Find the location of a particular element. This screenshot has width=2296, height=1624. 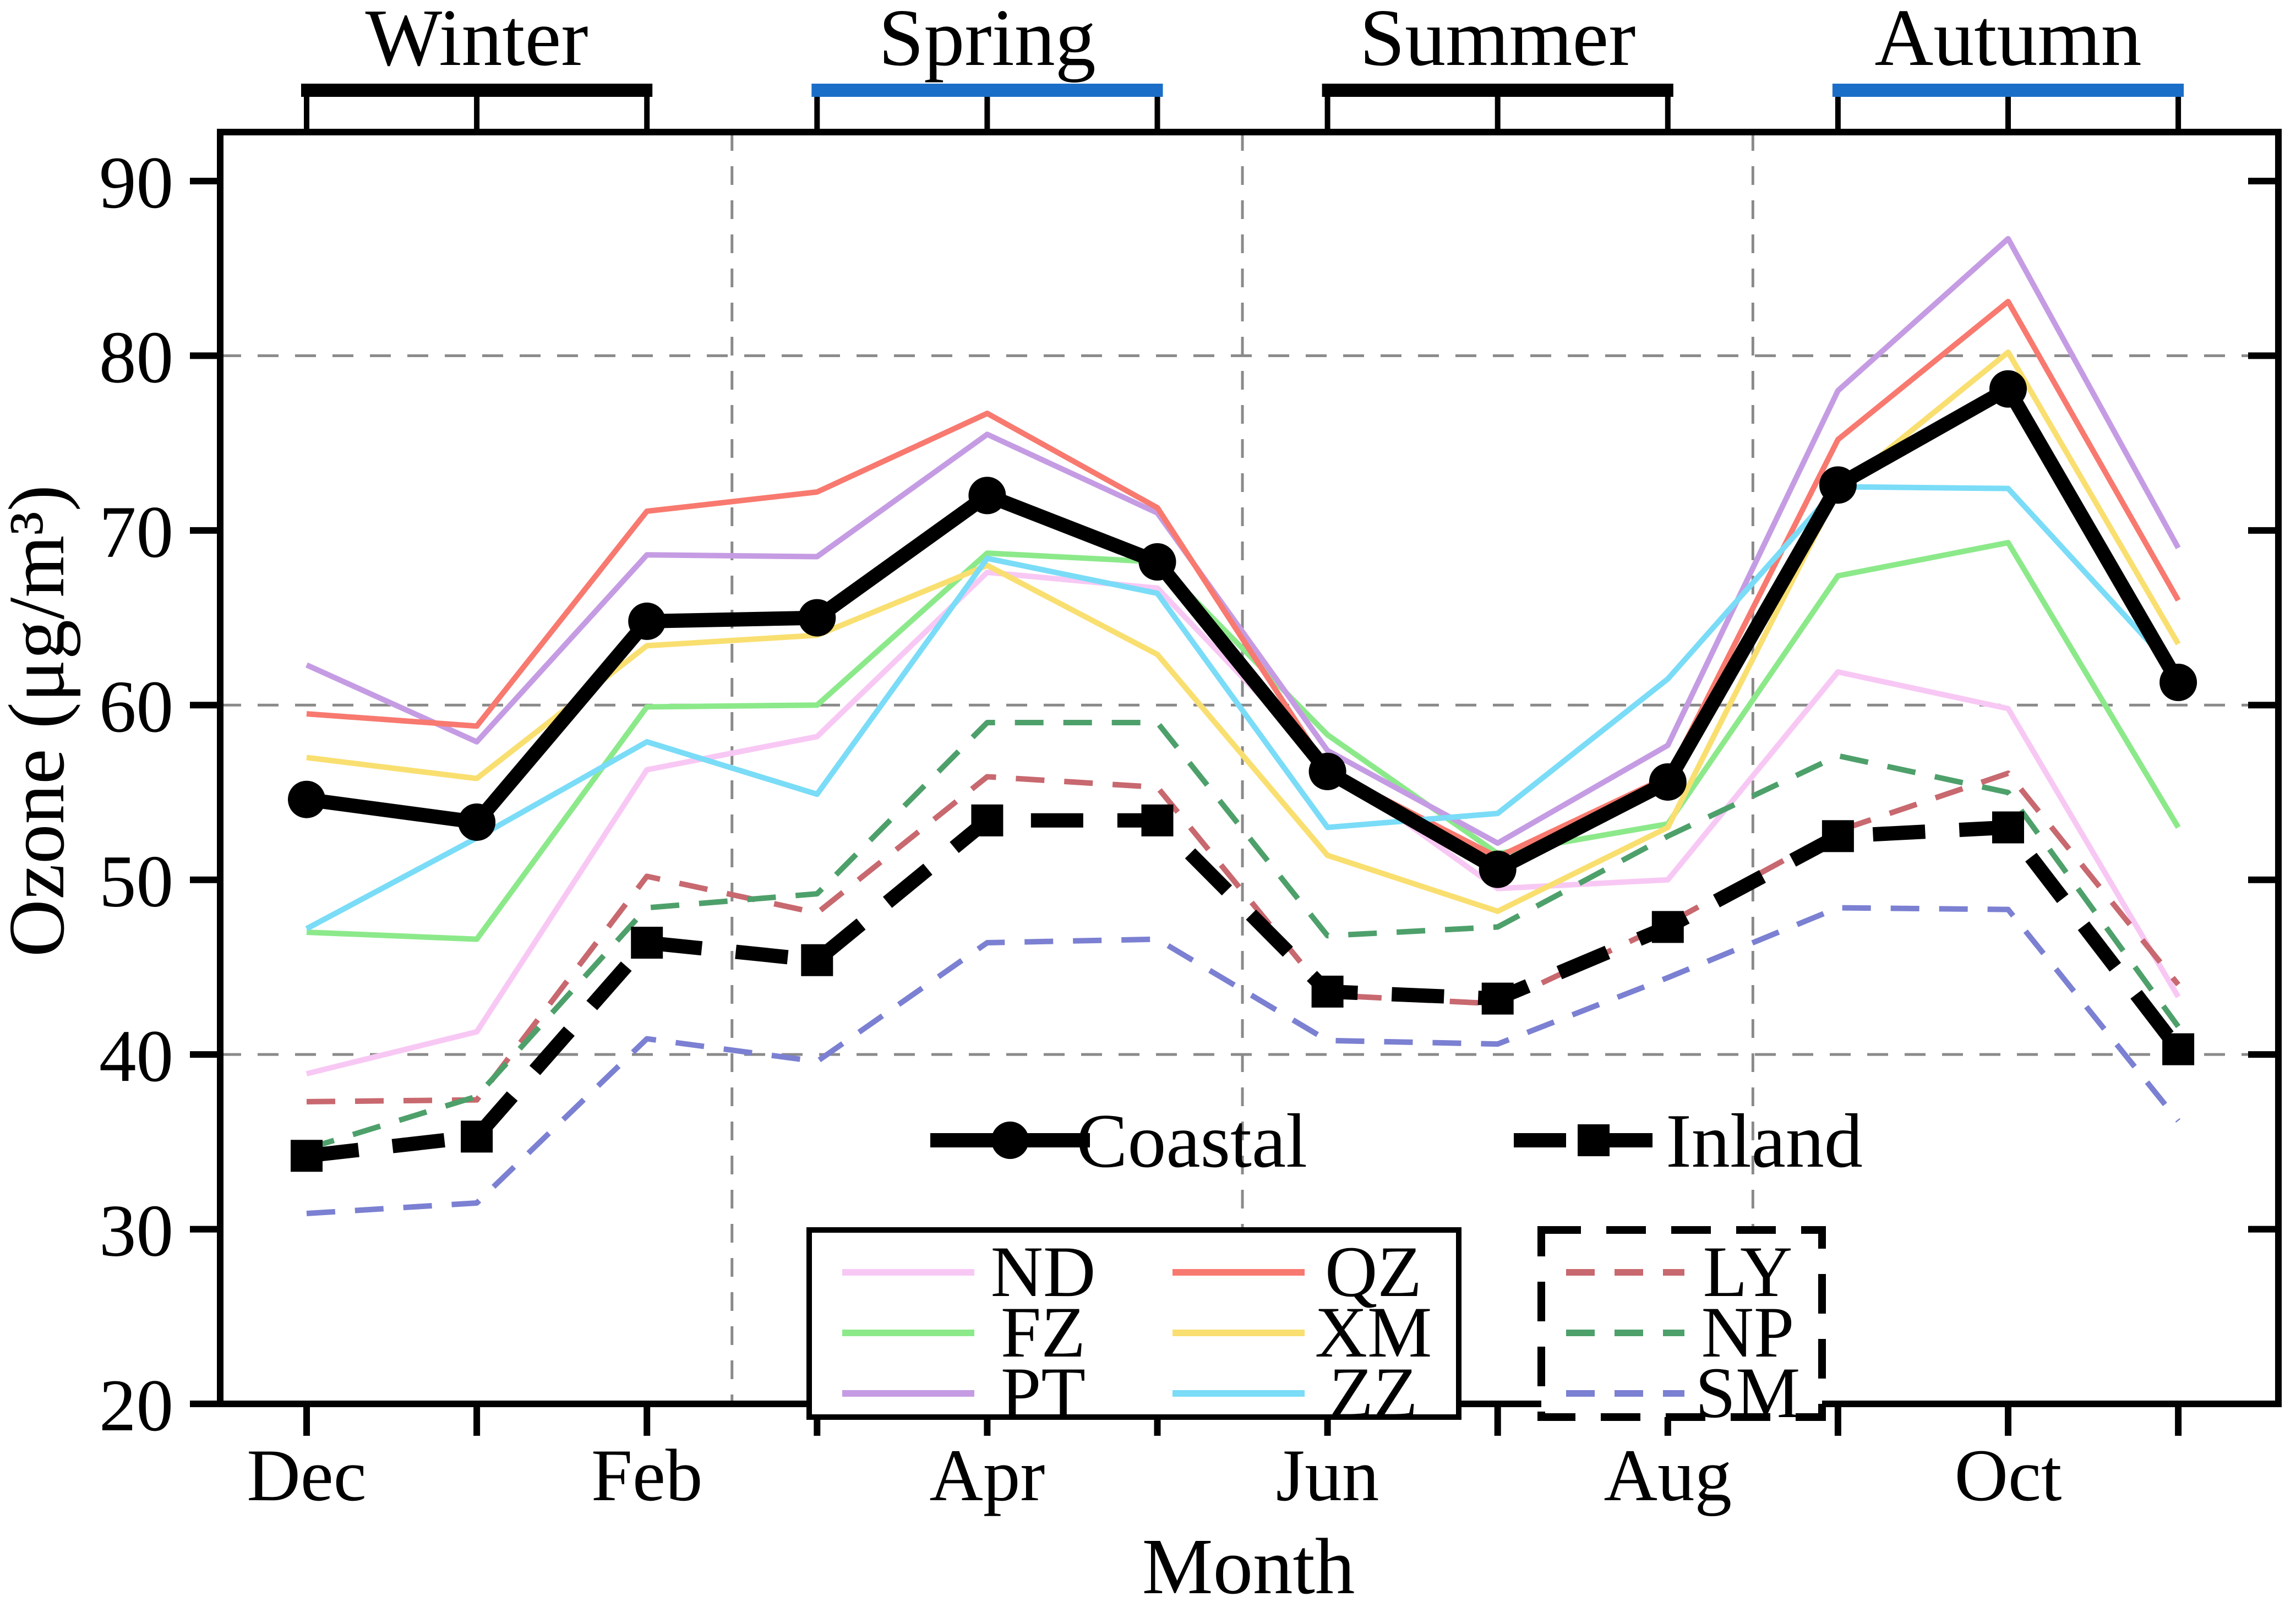

marker-Coastal-Nov is located at coordinates (2178, 683).